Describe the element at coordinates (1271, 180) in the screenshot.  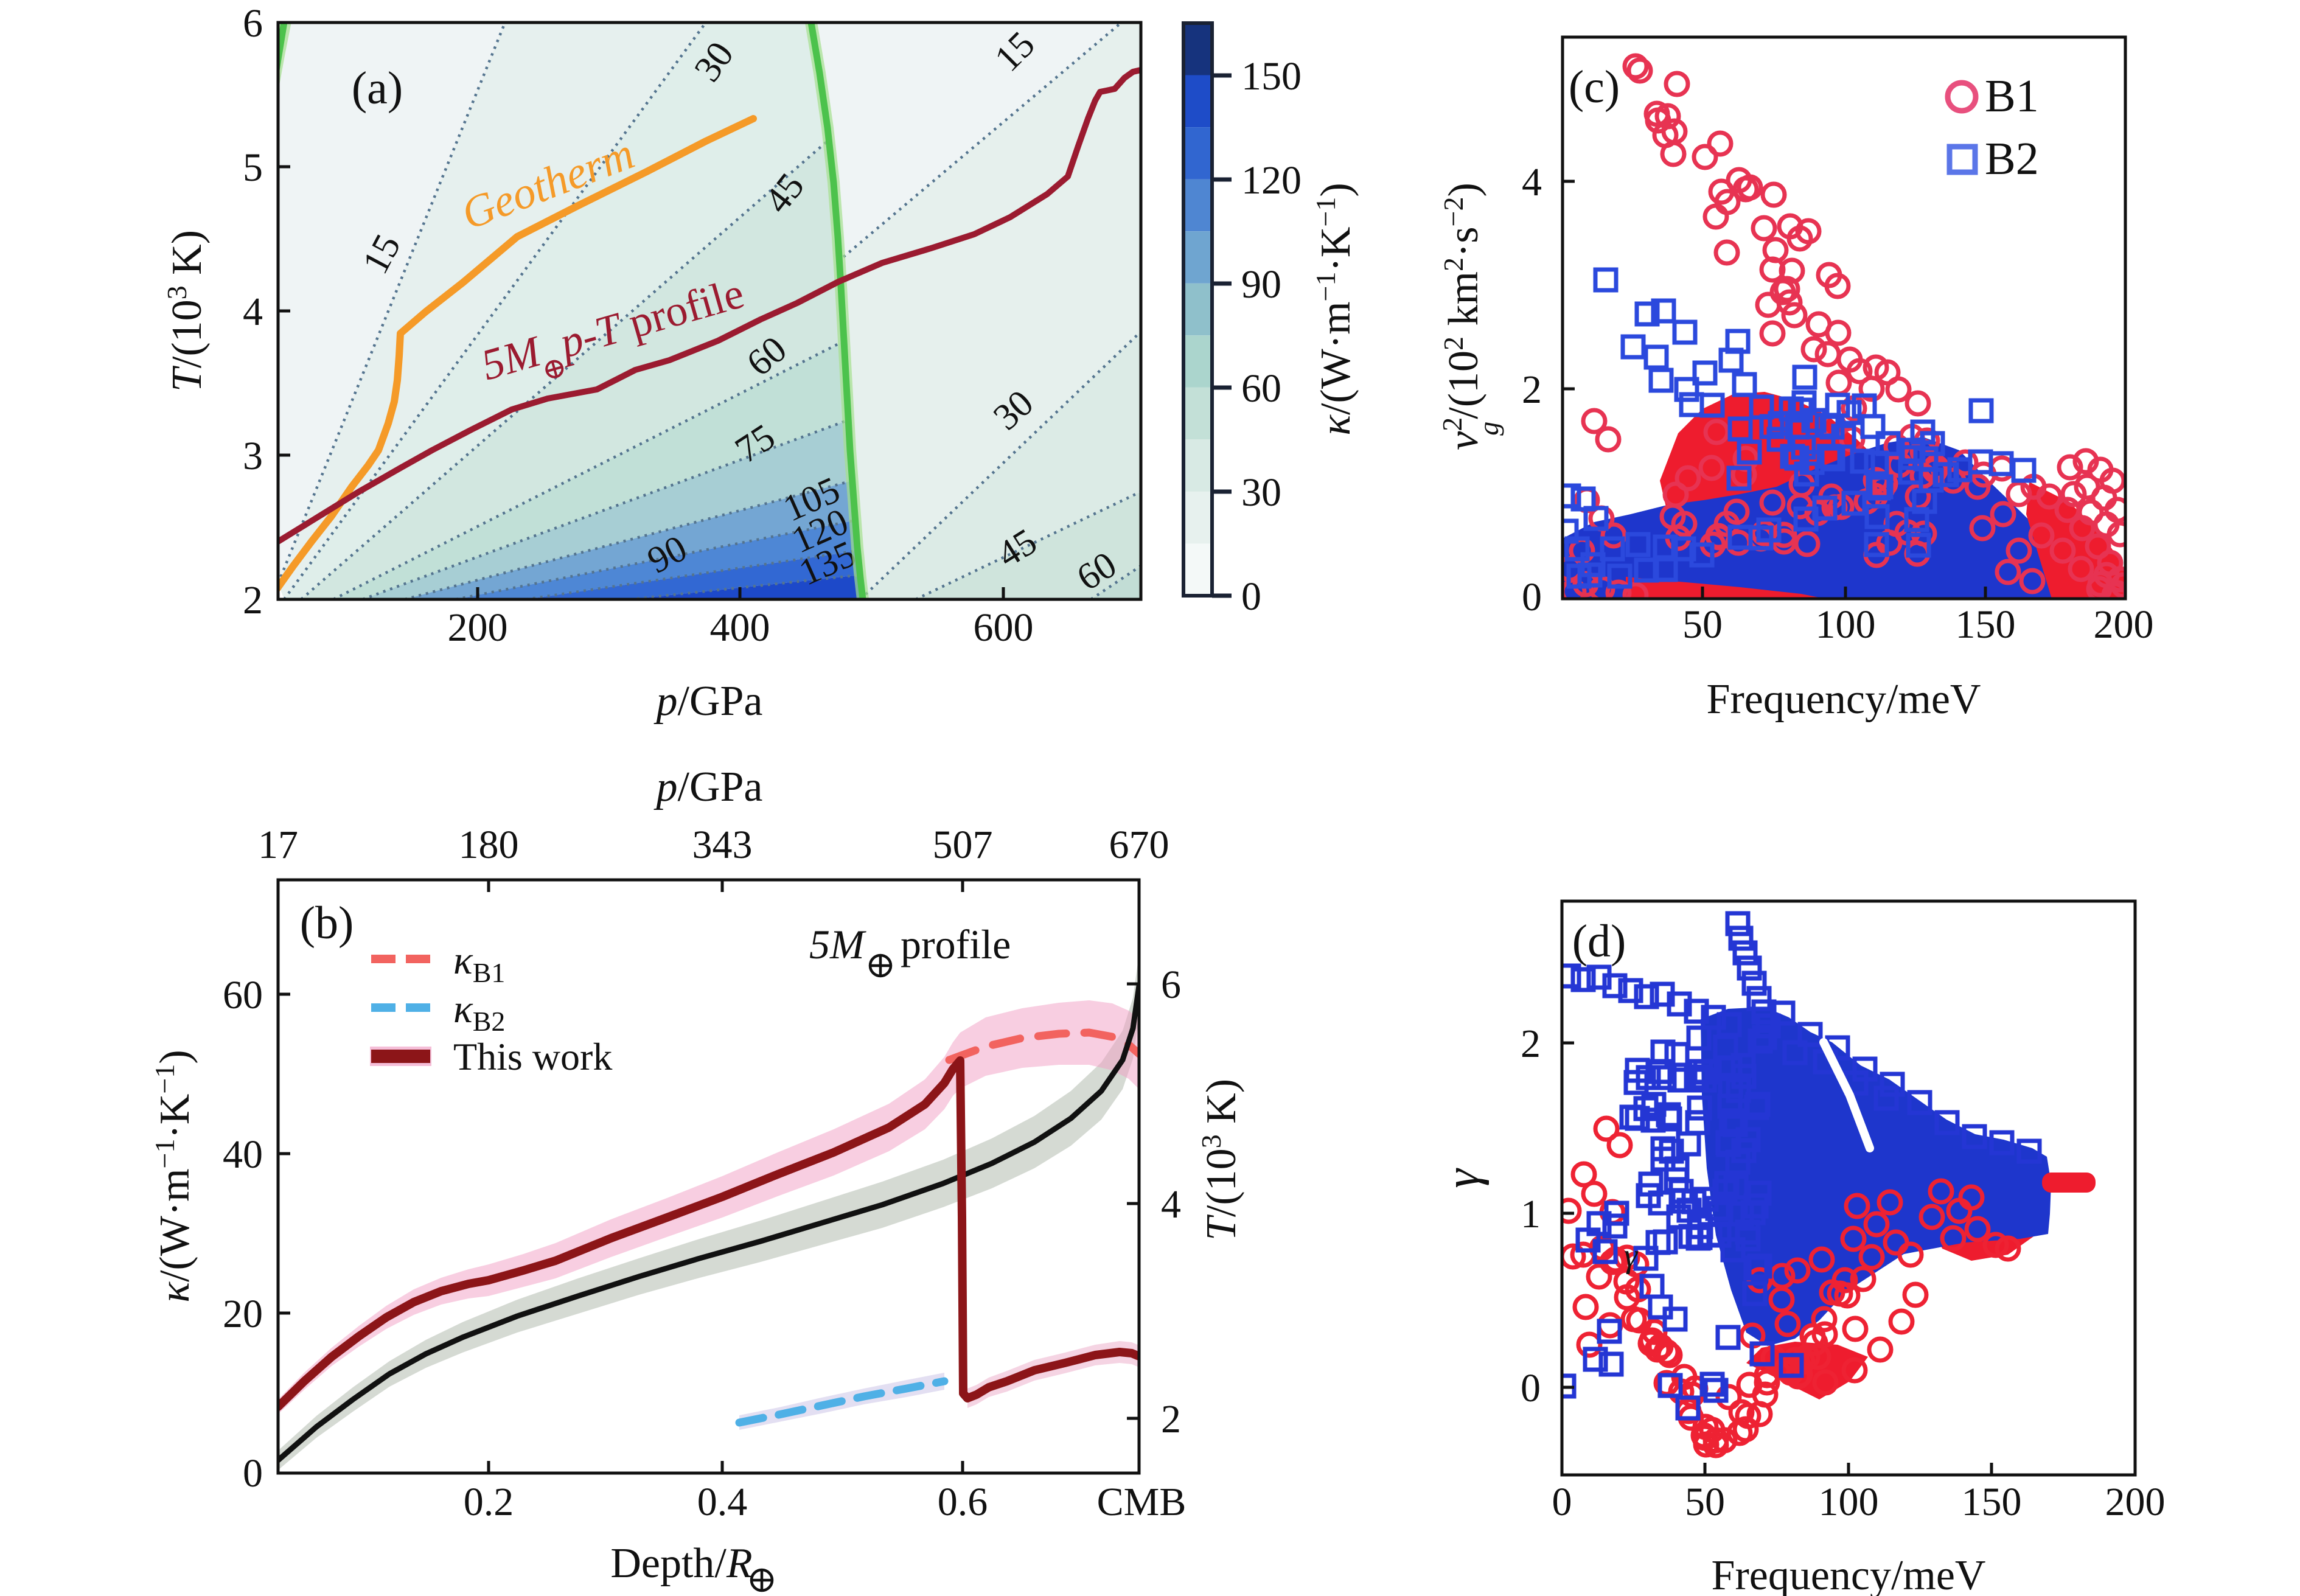
I see `svg-text: 120` at that location.